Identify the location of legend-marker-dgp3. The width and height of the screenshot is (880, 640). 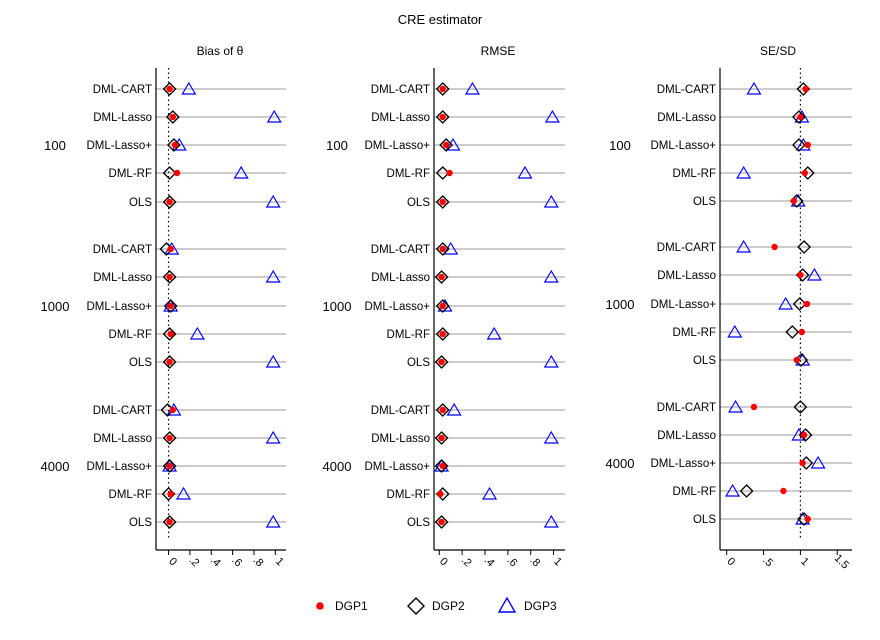
(507, 604).